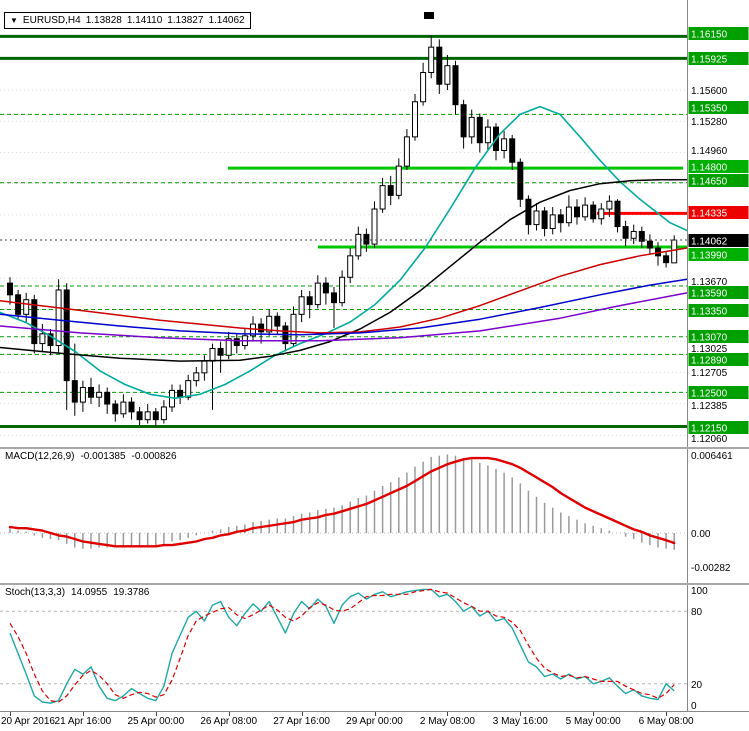  I want to click on chart-header: ▼ EURUSD,H4 1.13828 1.14110 1.13827 1.14062, so click(127, 20).